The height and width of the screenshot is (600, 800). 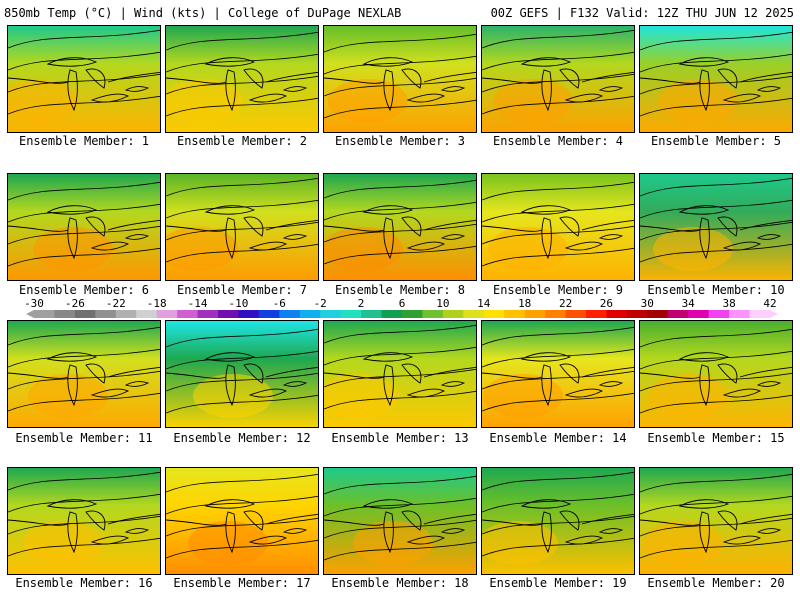 What do you see at coordinates (558, 141) in the screenshot?
I see `ensemble-member-label: Ensemble Member: 4` at bounding box center [558, 141].